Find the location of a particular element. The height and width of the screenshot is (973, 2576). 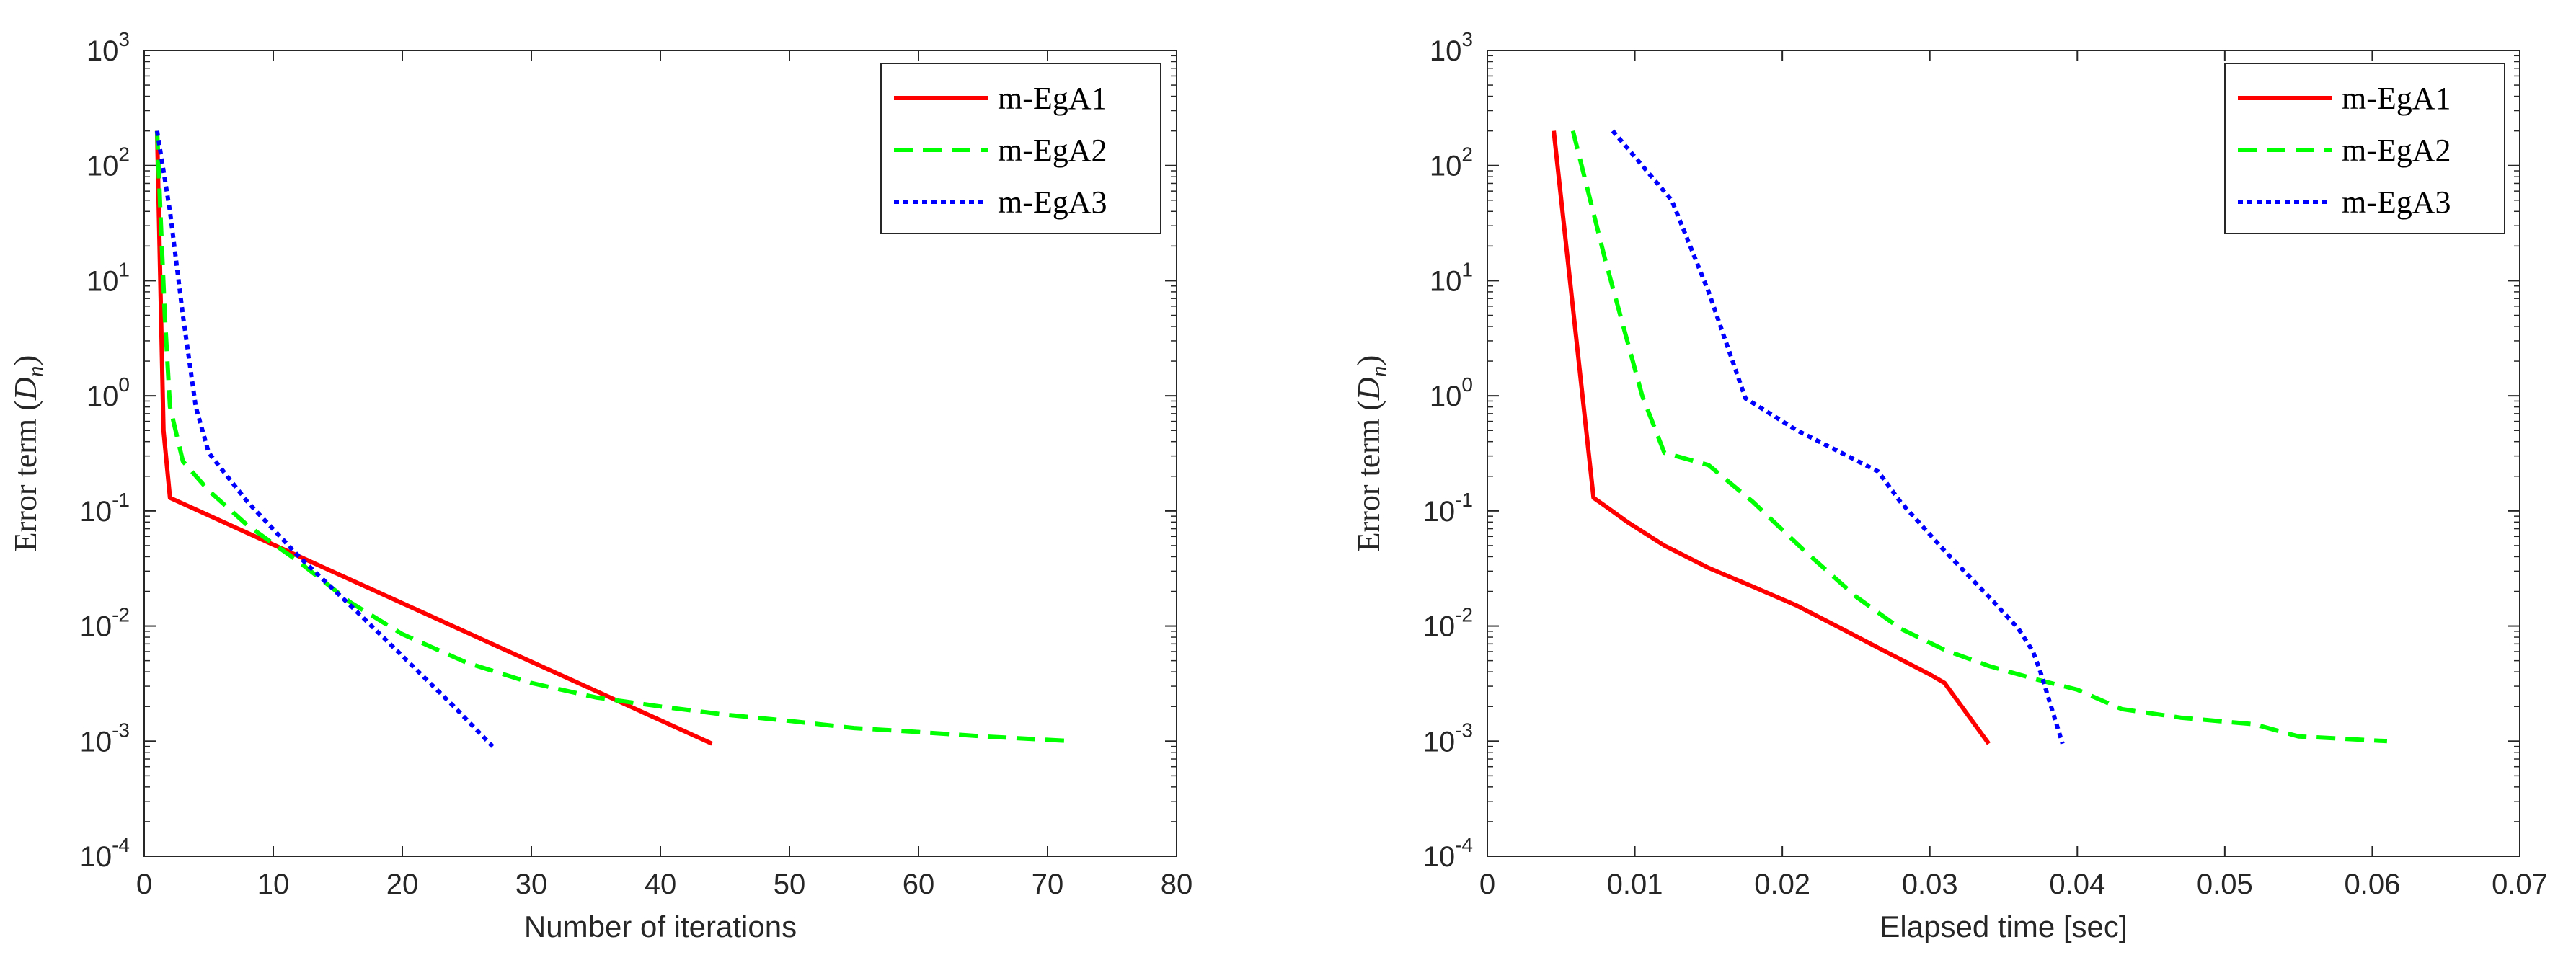

x-tick-label: 0.03 is located at coordinates (1930, 884).